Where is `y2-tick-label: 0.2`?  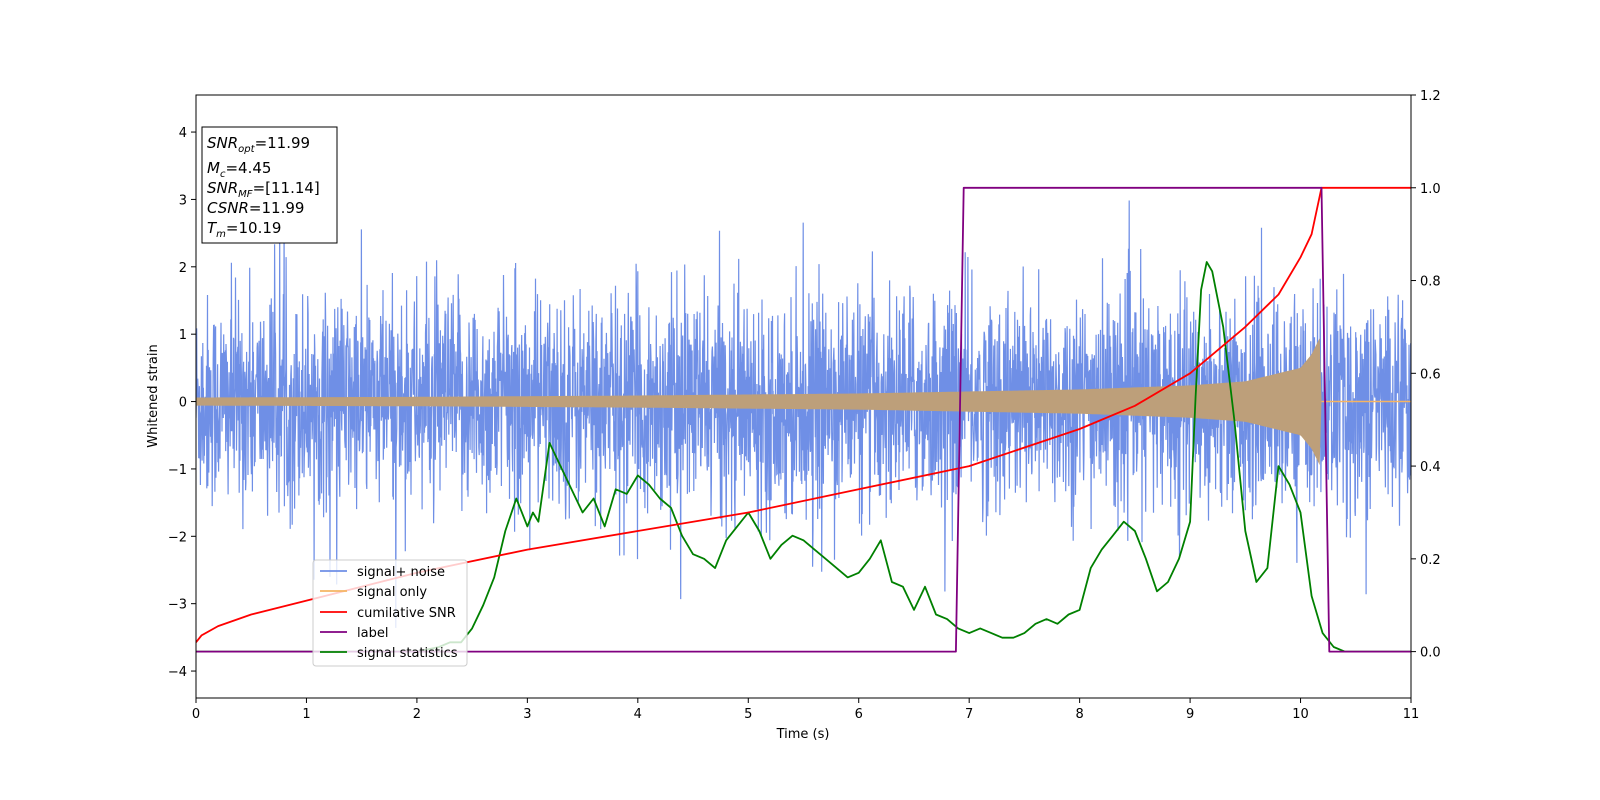
y2-tick-label: 0.2 is located at coordinates (1430, 560).